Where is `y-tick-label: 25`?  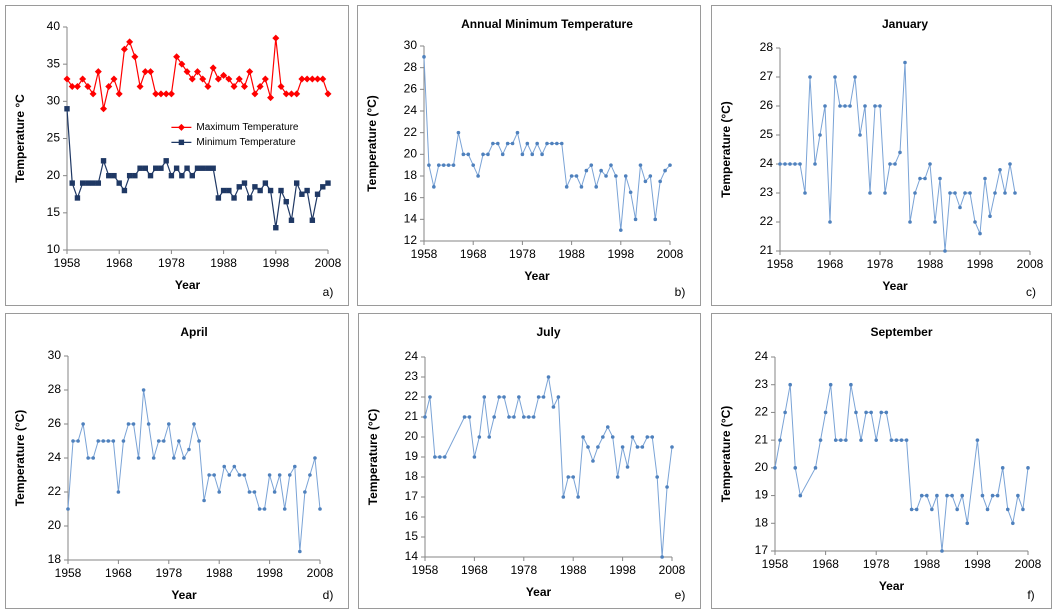
y-tick-label: 25 is located at coordinates (767, 134).